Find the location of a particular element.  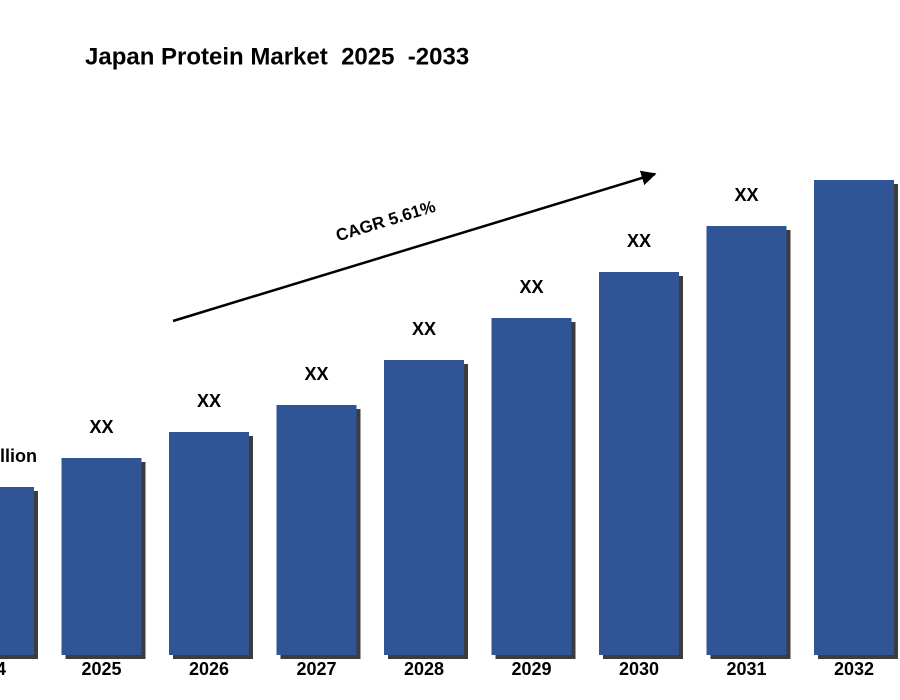

x-tick-label: 2027 is located at coordinates (316, 669).